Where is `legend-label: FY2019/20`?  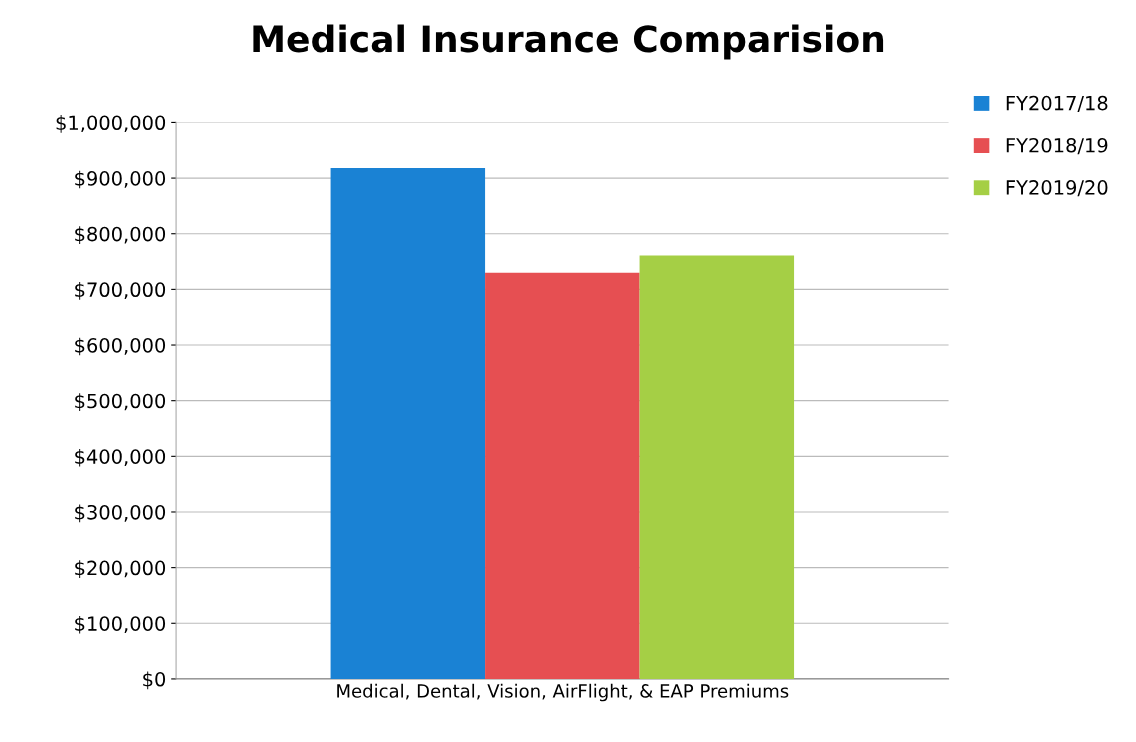 legend-label: FY2019/20 is located at coordinates (1057, 188).